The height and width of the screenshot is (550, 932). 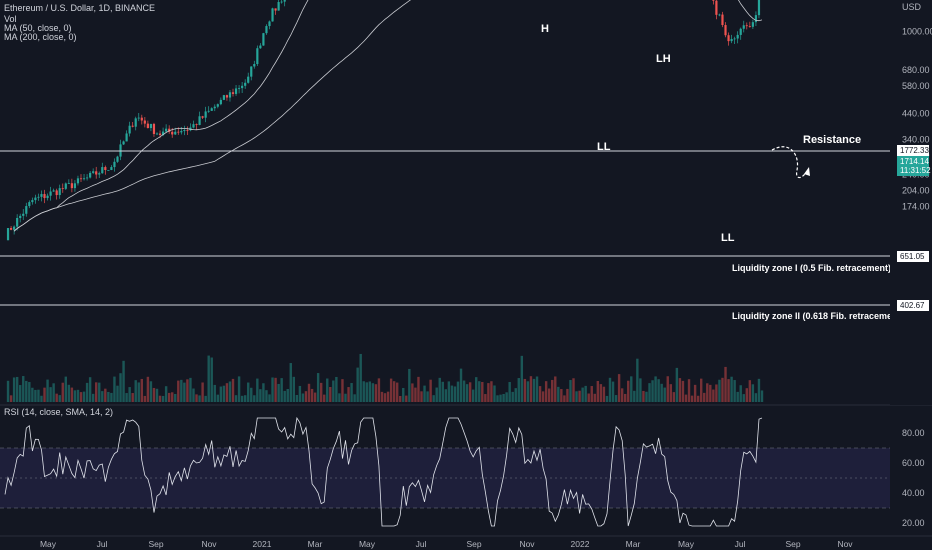 What do you see at coordinates (913, 478) in the screenshot?
I see `rsi-ticks: 80.00 60.00 40.00 20.00` at bounding box center [913, 478].